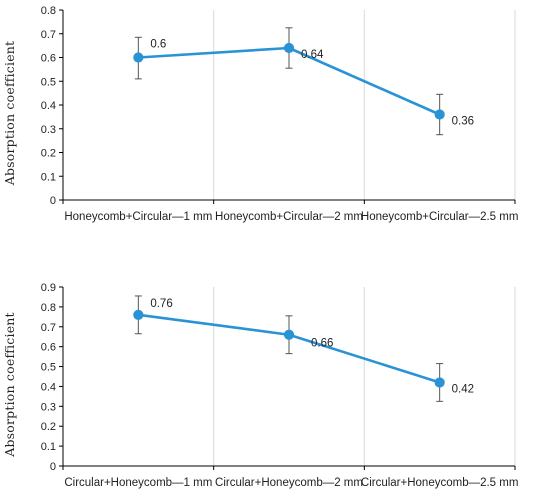 The height and width of the screenshot is (492, 550). Describe the element at coordinates (289, 483) in the screenshot. I see `x-tick-label: Circular+Honeycomb—2 mm` at that location.